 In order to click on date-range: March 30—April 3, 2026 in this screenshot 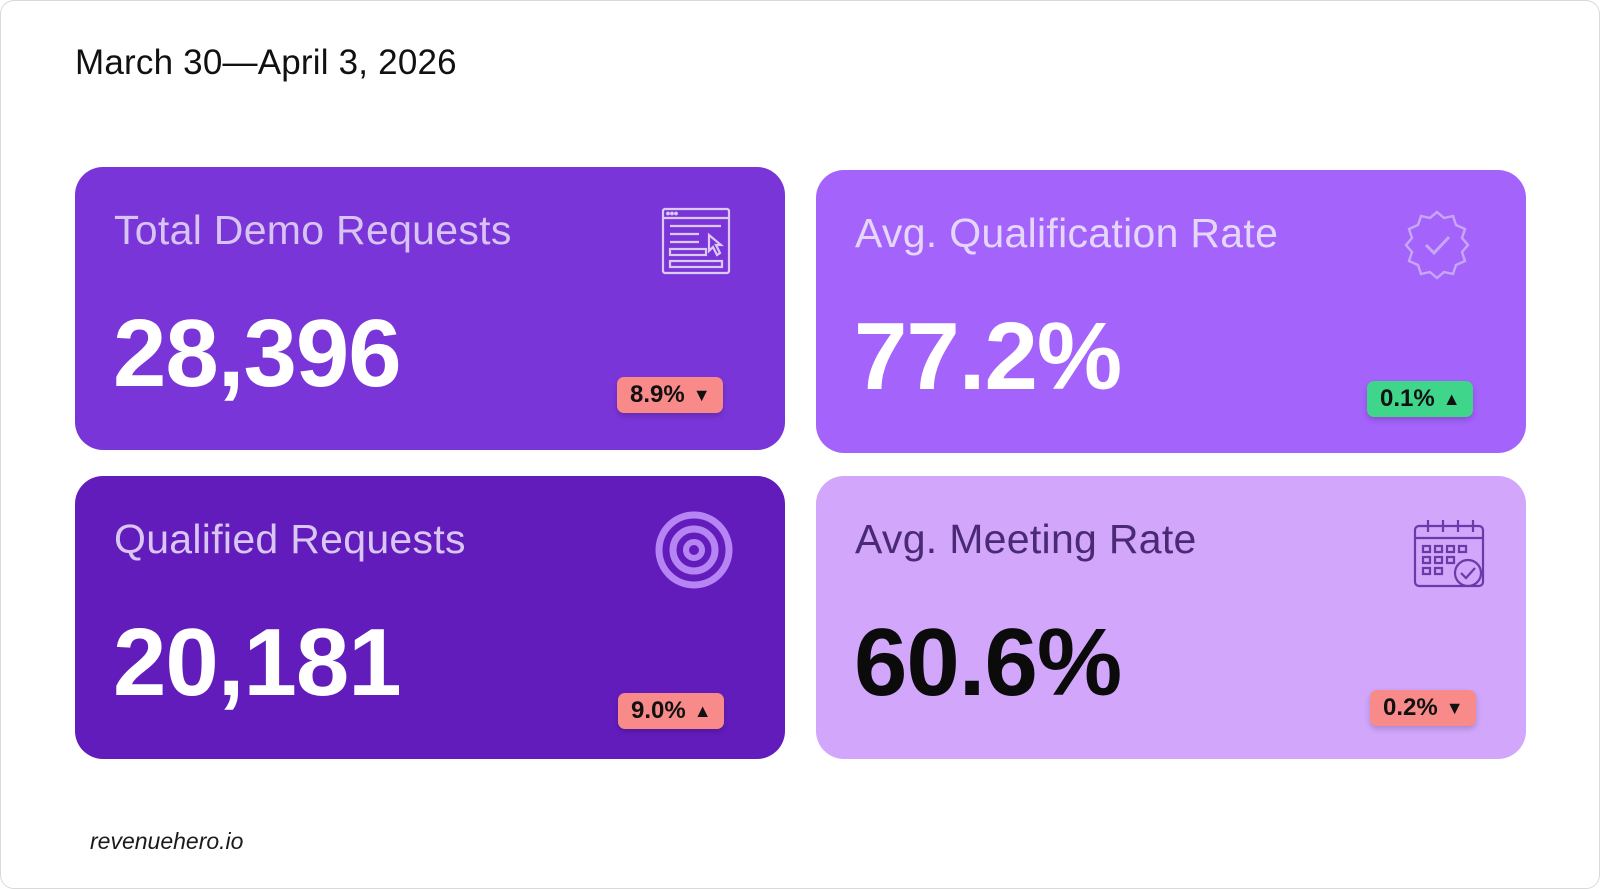, I will do `click(266, 62)`.